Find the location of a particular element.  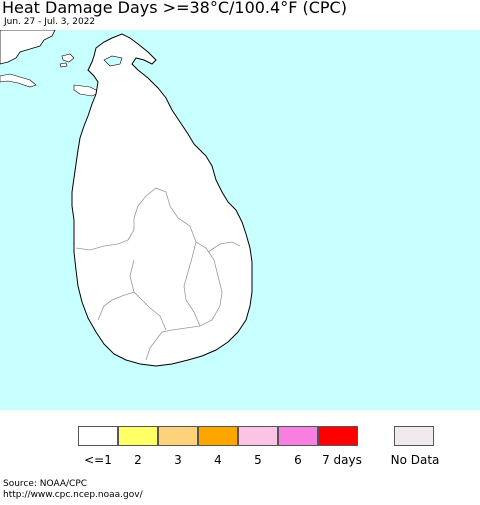

island-mannar is located at coordinates (87, 90).